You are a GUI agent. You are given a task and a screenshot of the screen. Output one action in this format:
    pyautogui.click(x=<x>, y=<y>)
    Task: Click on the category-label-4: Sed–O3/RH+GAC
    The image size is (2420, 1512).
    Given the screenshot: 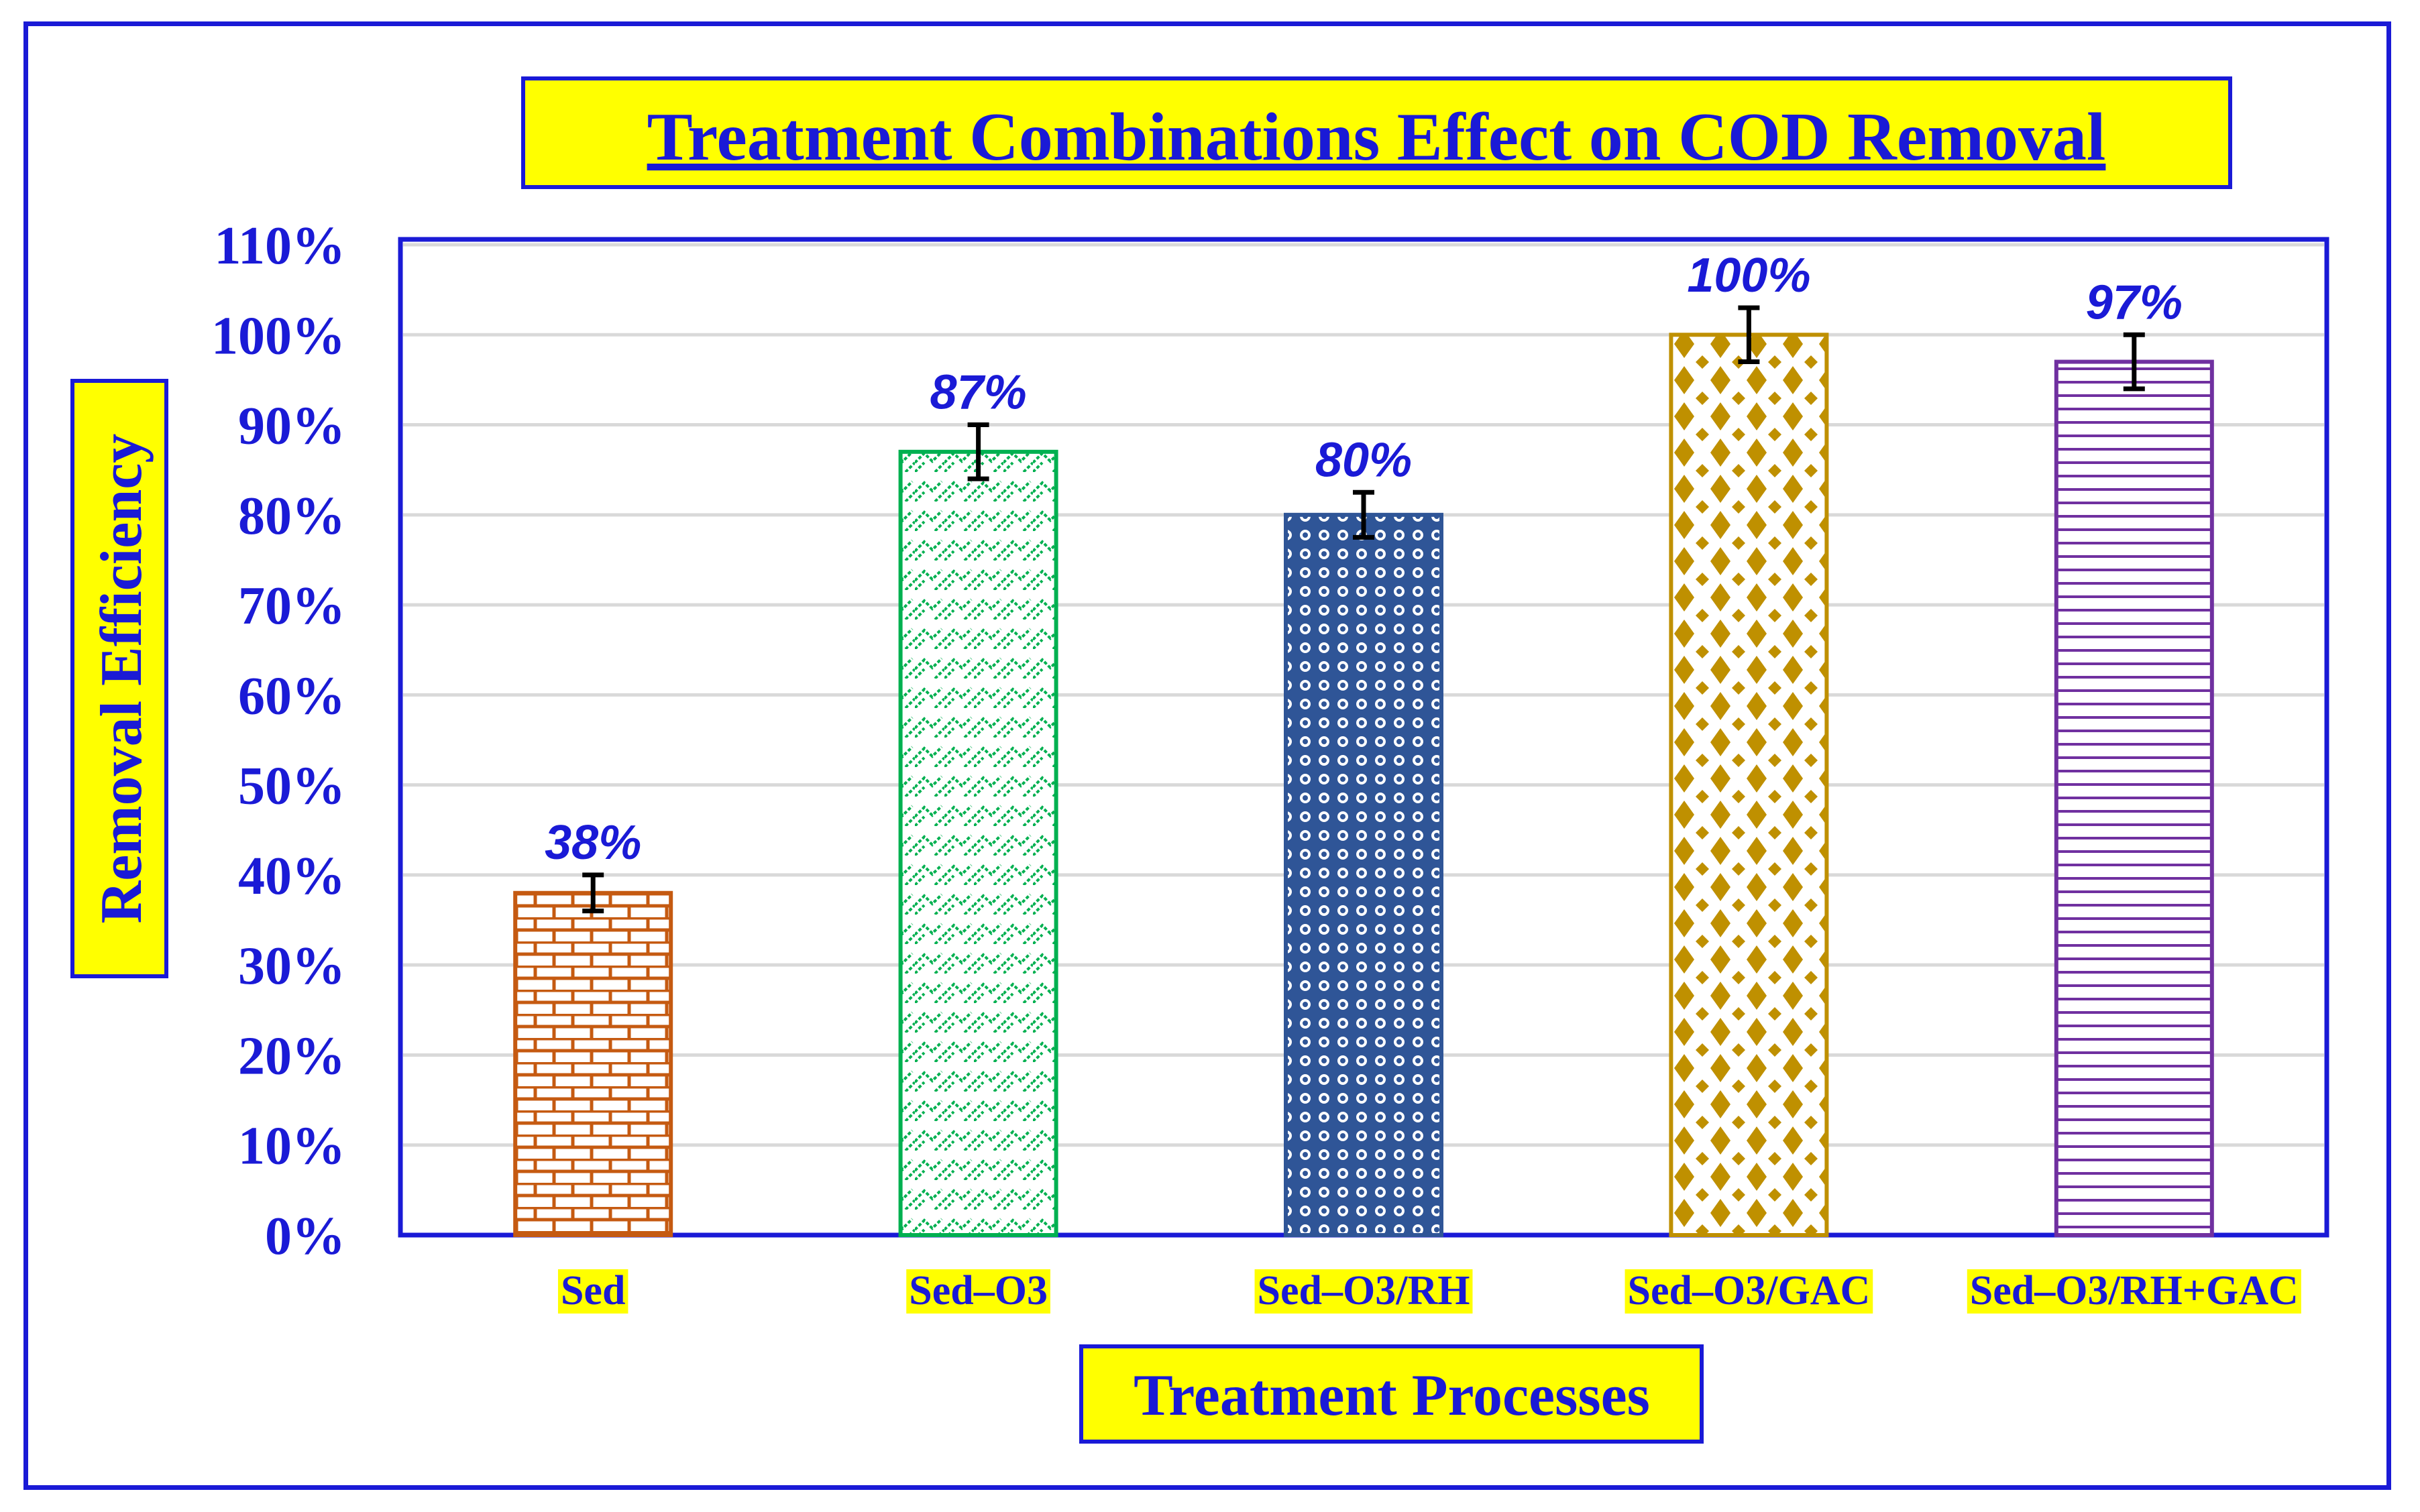 What is the action you would take?
    pyautogui.click(x=2134, y=1291)
    